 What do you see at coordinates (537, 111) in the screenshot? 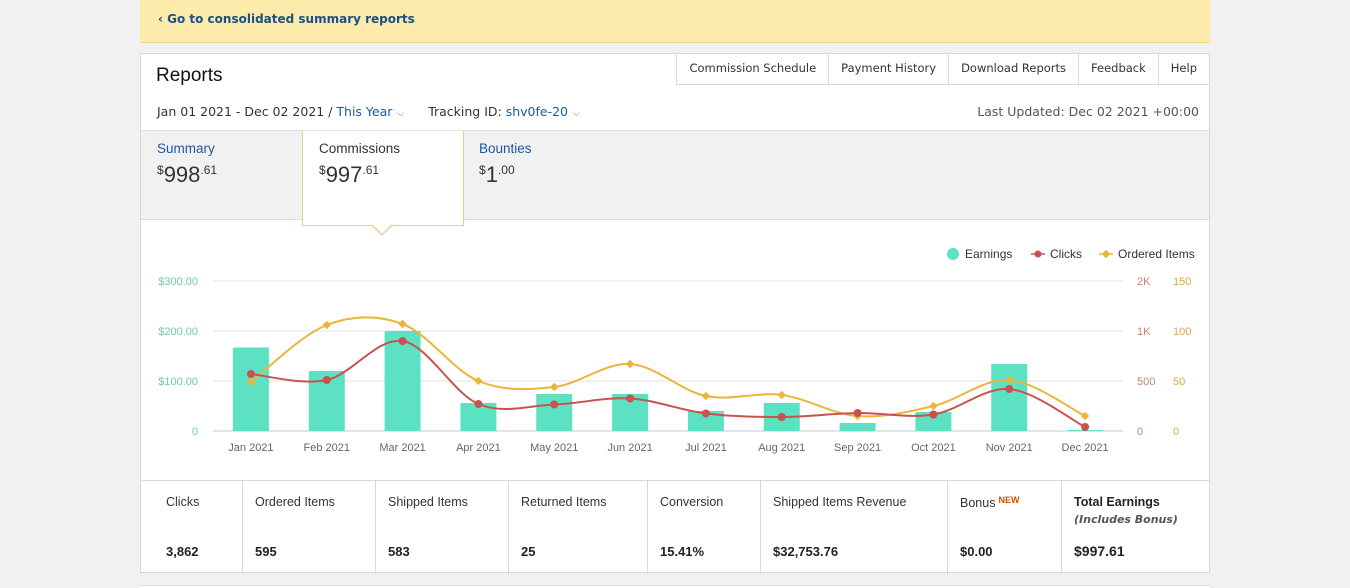
I see `tracking-id: shv0fe-20` at bounding box center [537, 111].